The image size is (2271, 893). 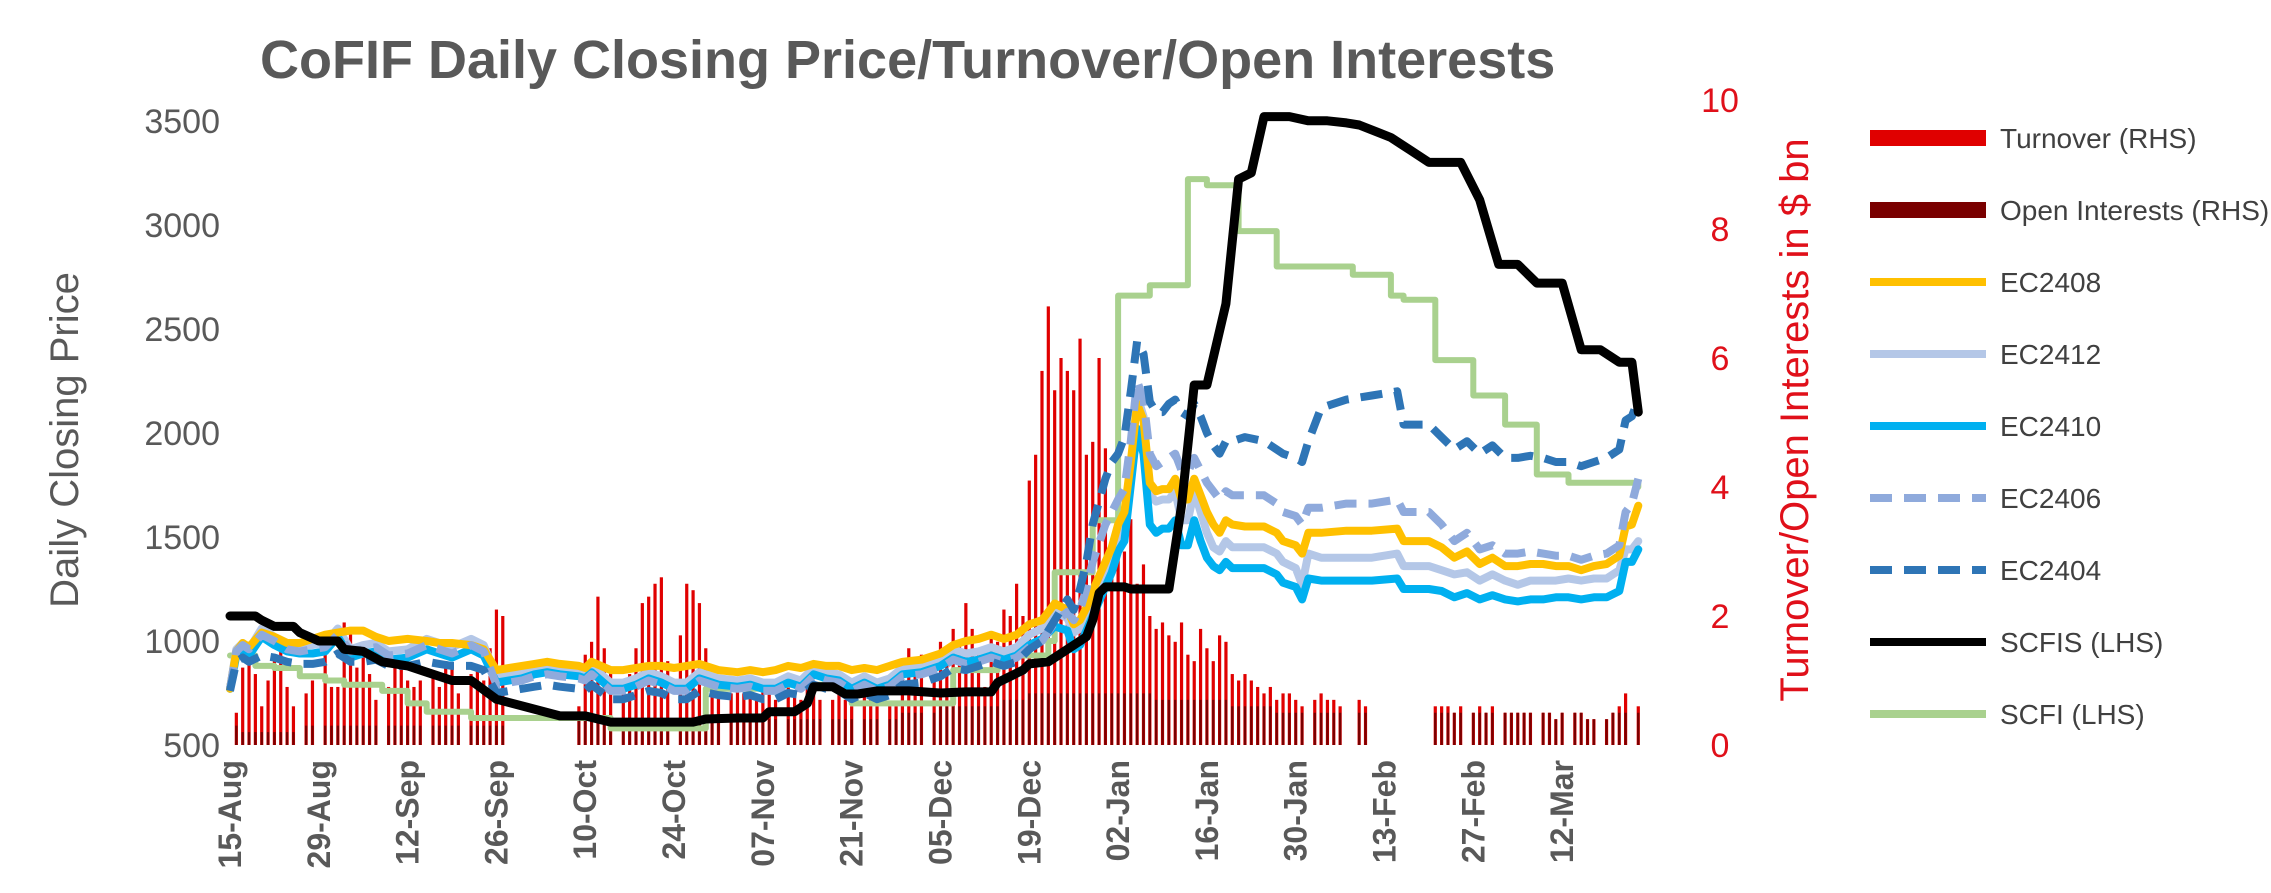 What do you see at coordinates (763, 813) in the screenshot?
I see `x-tick-label: 07-Nov` at bounding box center [763, 813].